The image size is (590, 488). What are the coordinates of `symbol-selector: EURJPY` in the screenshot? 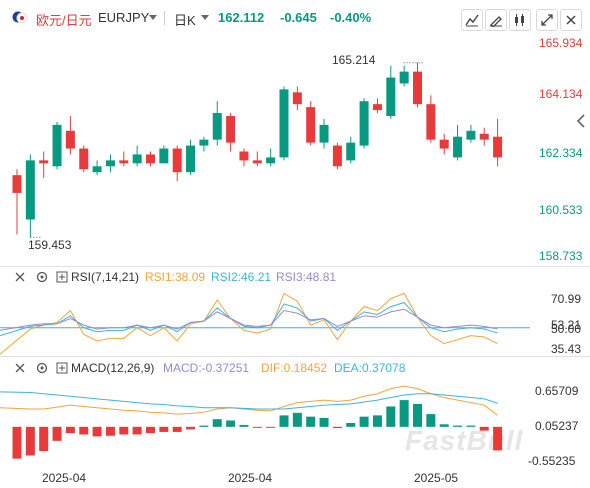 It's located at (124, 17).